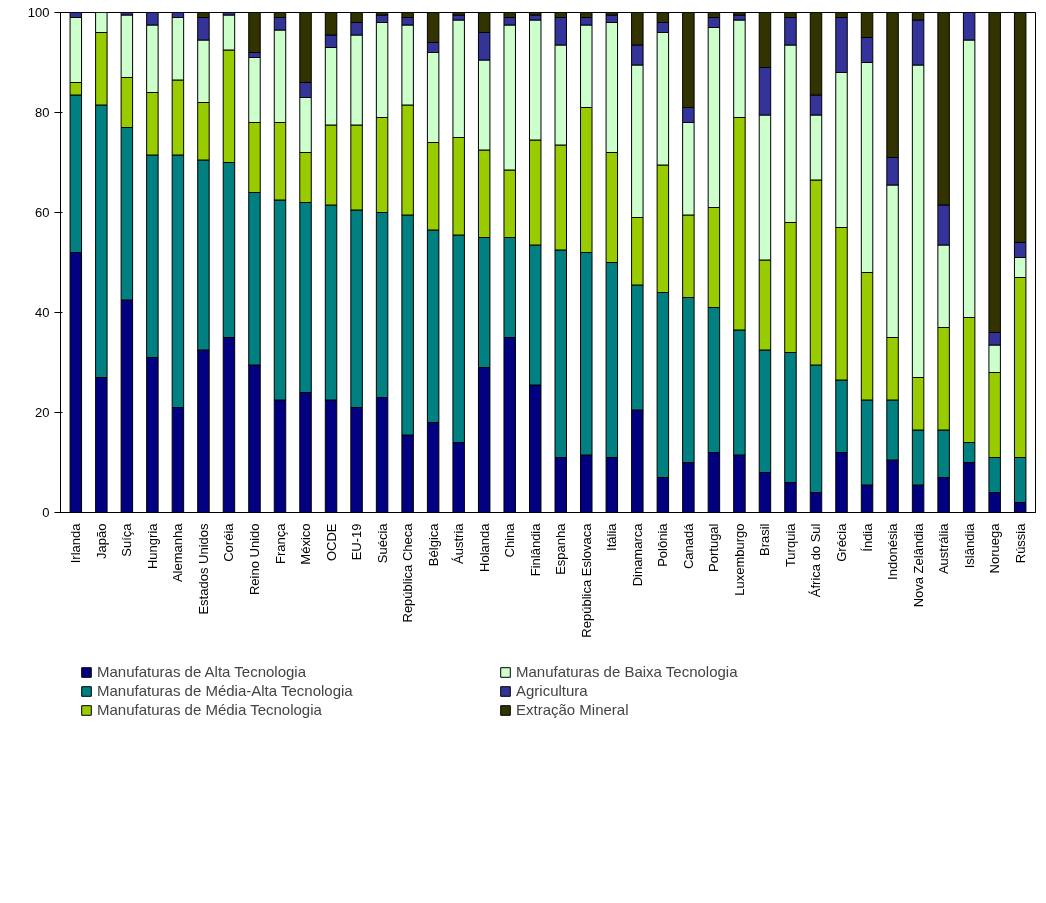 Image resolution: width=1046 pixels, height=903 pixels. I want to click on y-tick-label: 40, so click(42, 312).